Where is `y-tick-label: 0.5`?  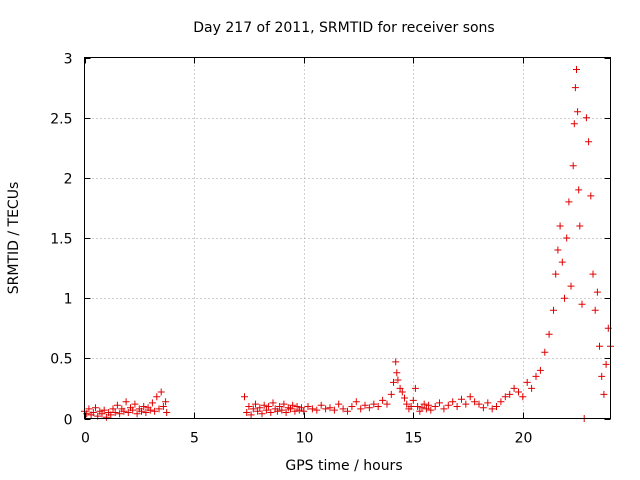
y-tick-label: 0.5 is located at coordinates (61, 360).